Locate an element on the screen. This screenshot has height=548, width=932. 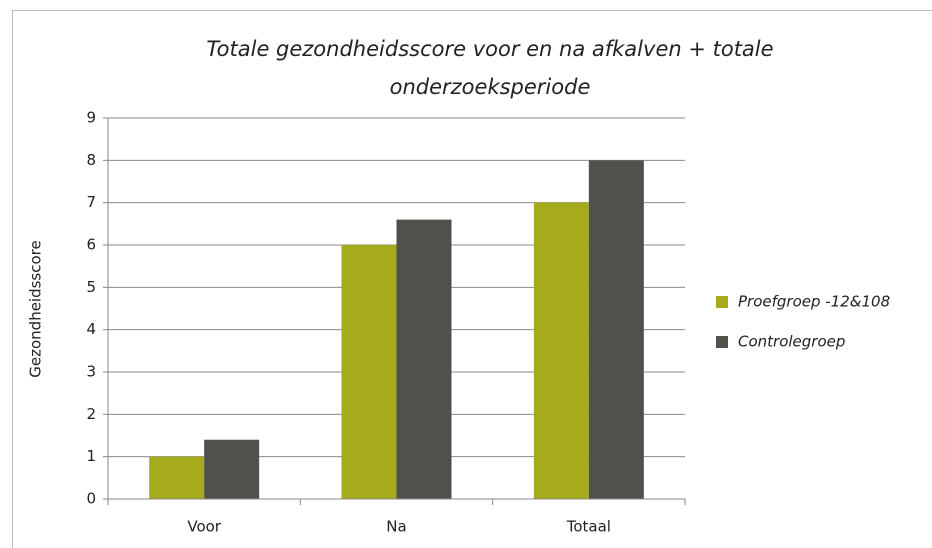
y-tick-label: 5 is located at coordinates (91, 287).